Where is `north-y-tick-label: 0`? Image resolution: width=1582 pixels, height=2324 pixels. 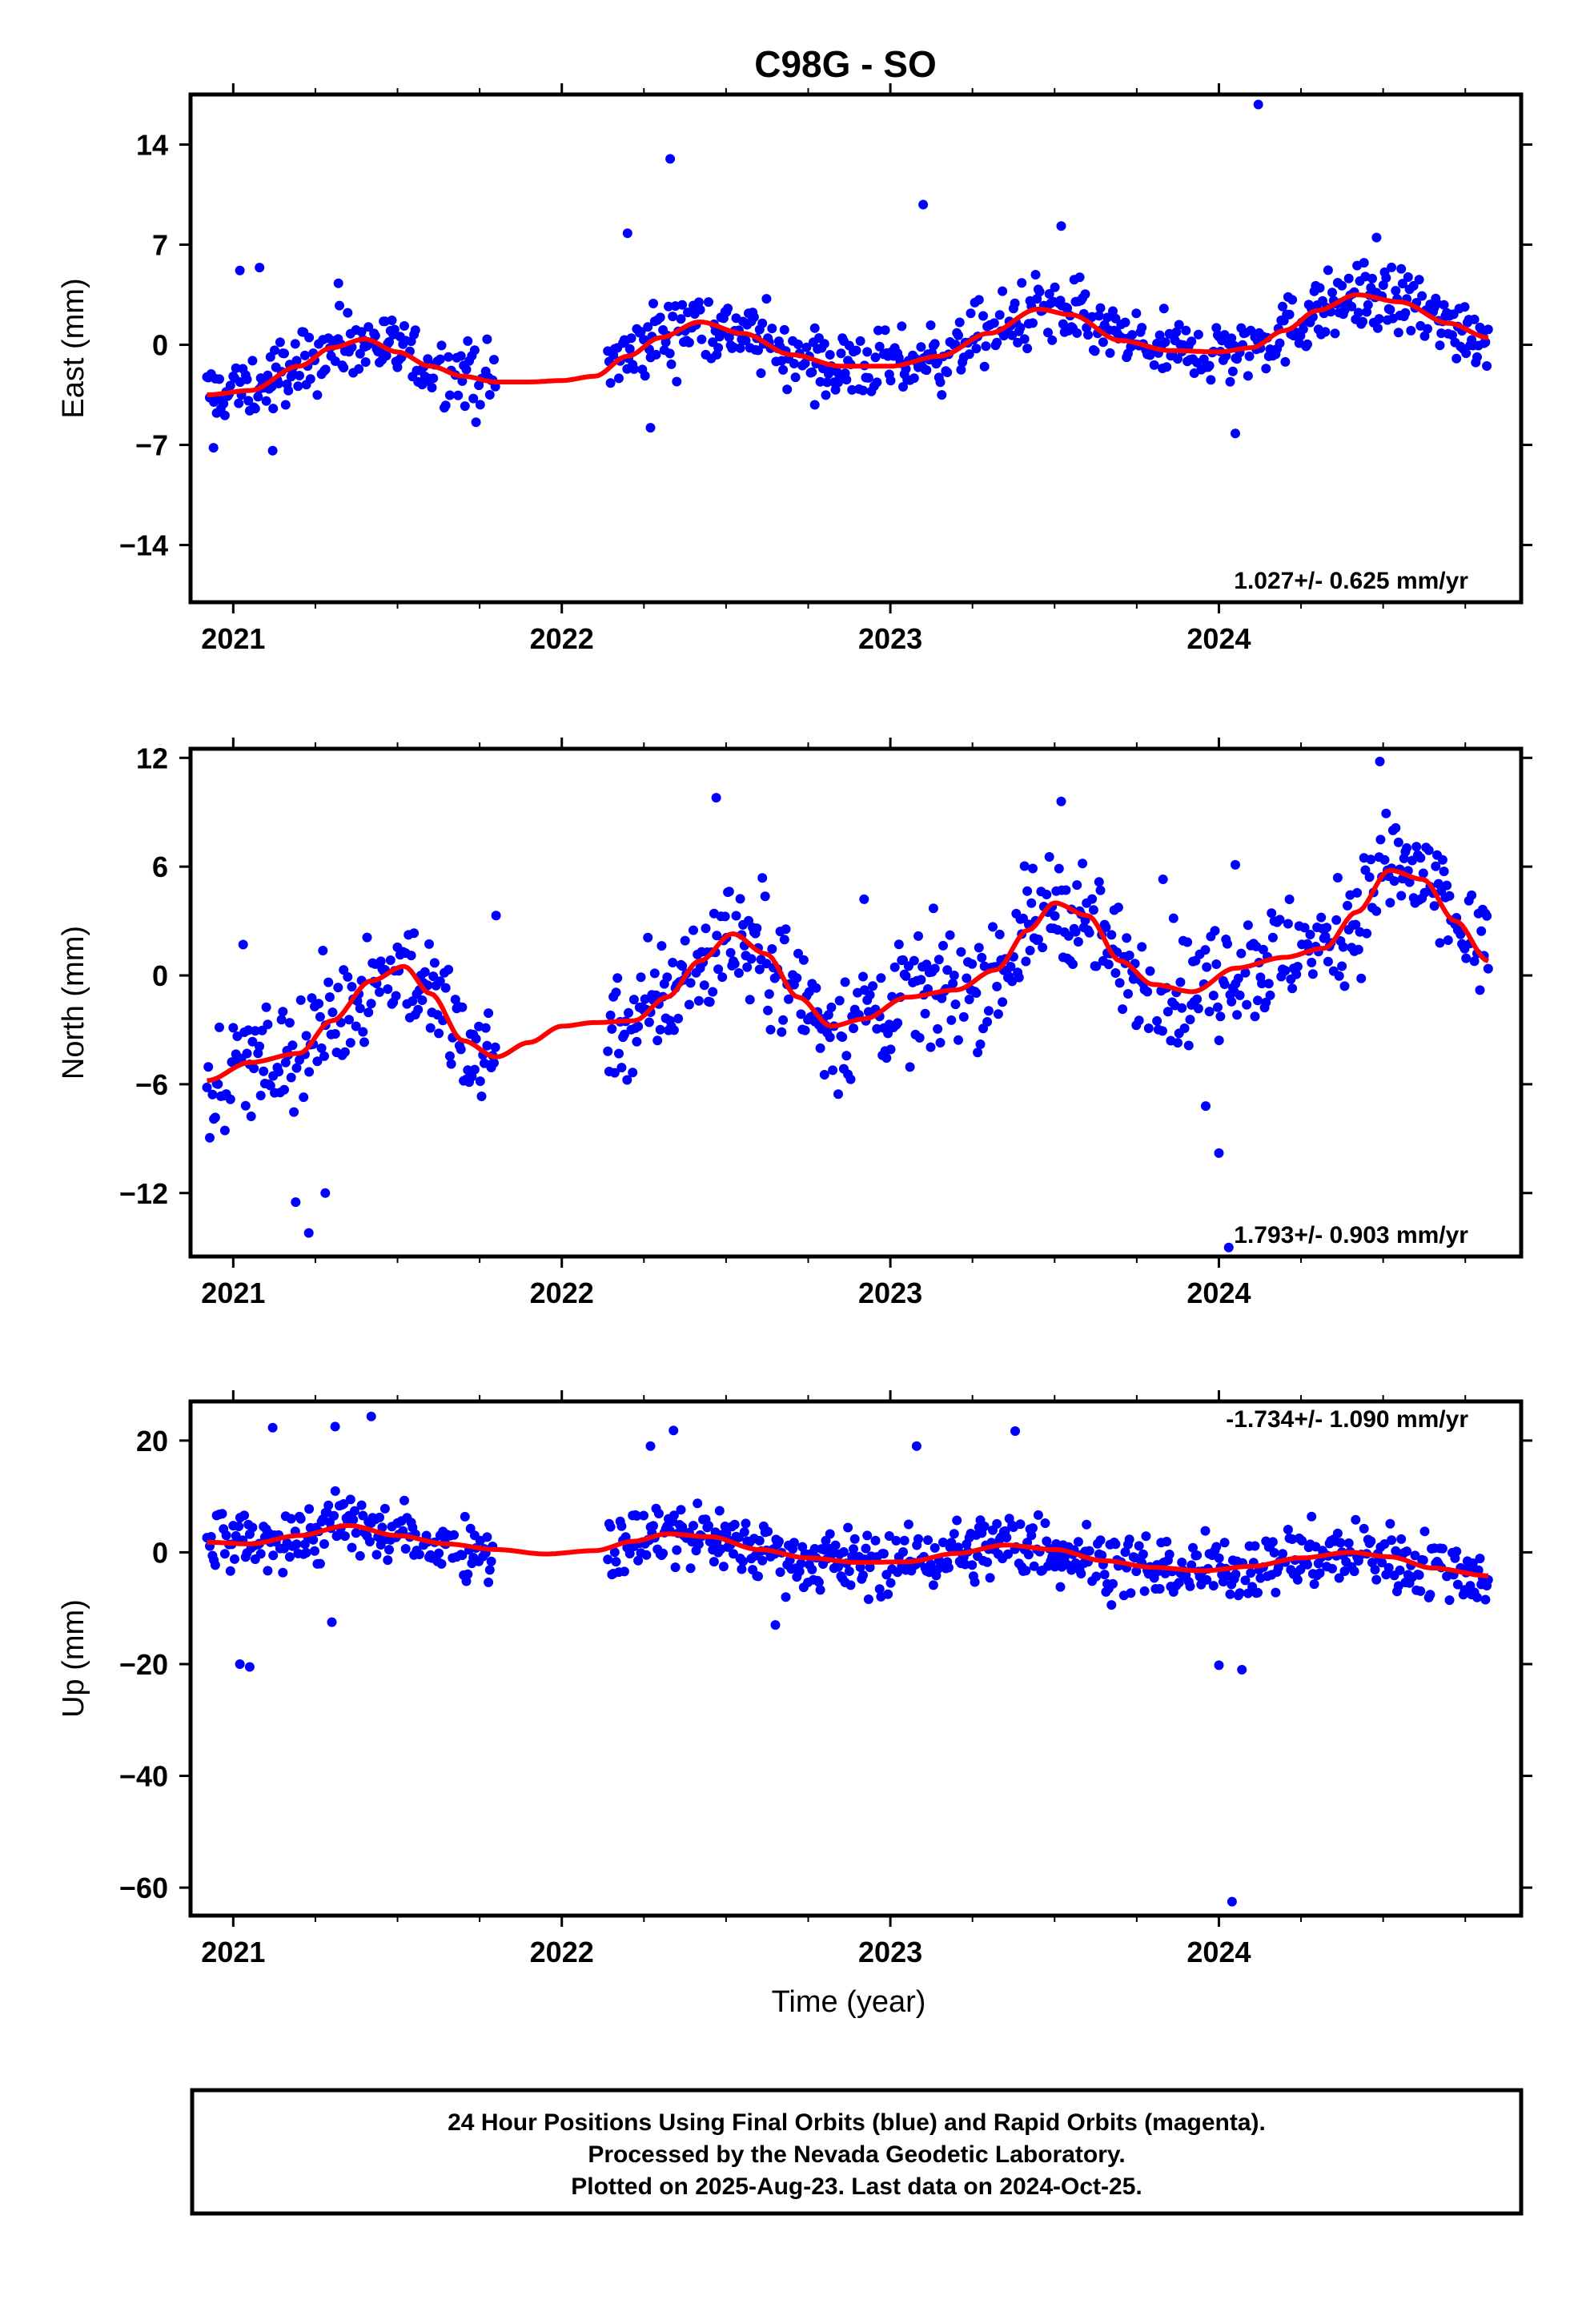 north-y-tick-label: 0 is located at coordinates (160, 975).